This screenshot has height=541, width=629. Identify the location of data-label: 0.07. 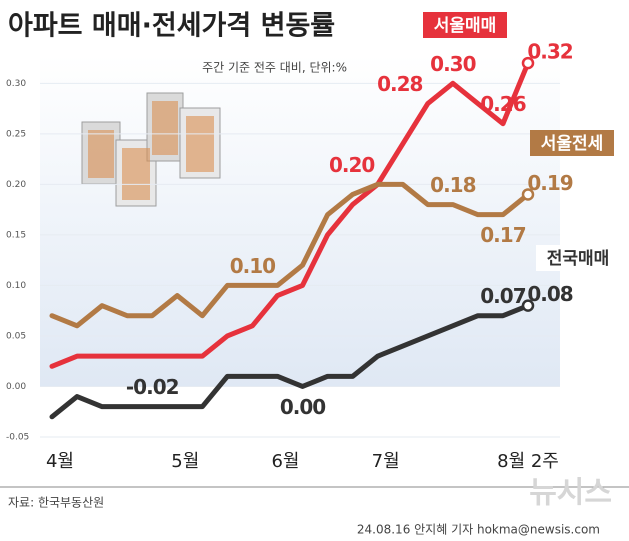
(502, 296).